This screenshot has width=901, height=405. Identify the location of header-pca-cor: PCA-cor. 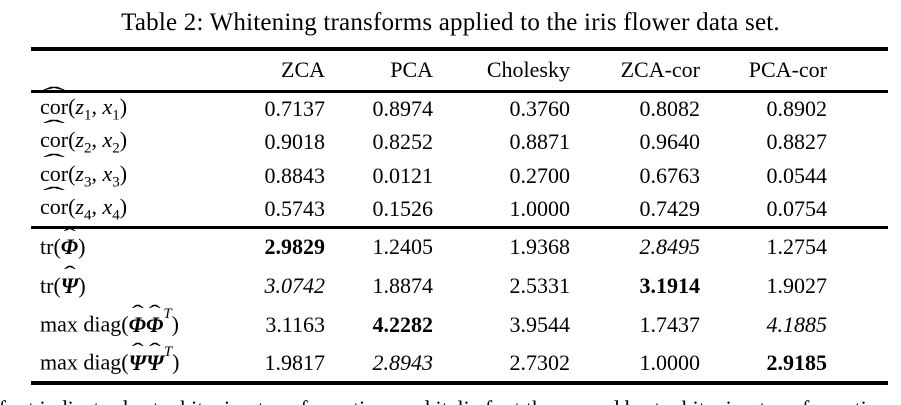
(787, 70).